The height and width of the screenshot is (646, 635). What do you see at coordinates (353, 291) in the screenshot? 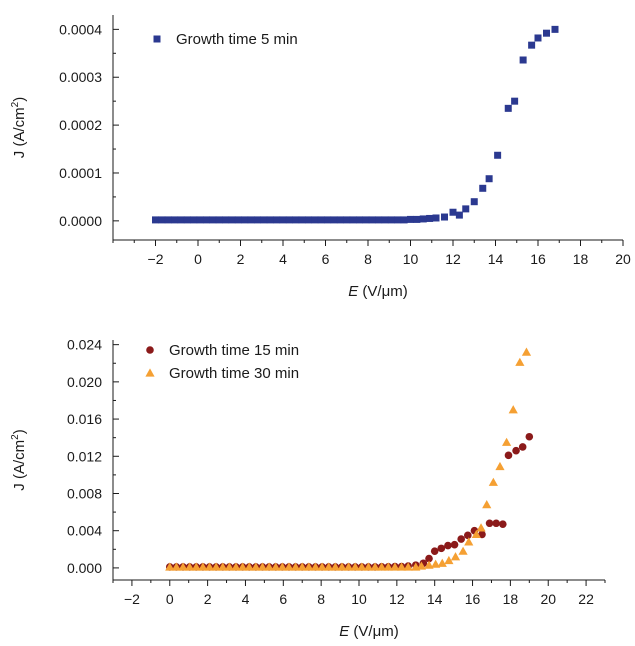
I see `x-axis-label-variable: E` at bounding box center [353, 291].